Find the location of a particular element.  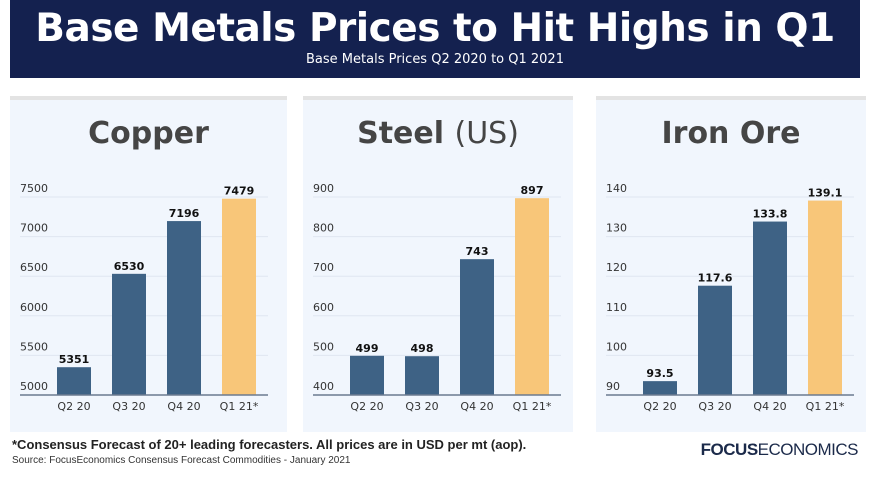

data-label: 897 is located at coordinates (532, 190).